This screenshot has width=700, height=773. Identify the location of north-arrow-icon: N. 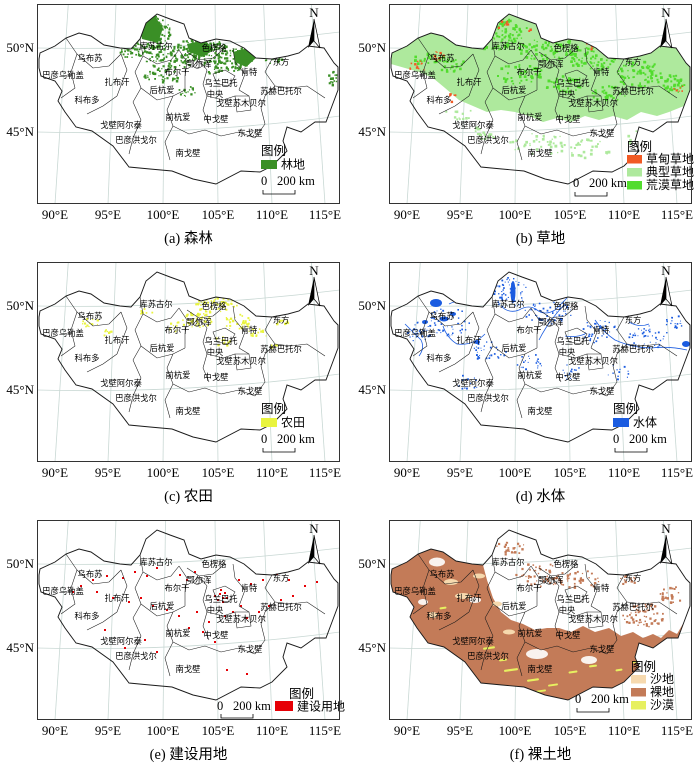
(666, 285).